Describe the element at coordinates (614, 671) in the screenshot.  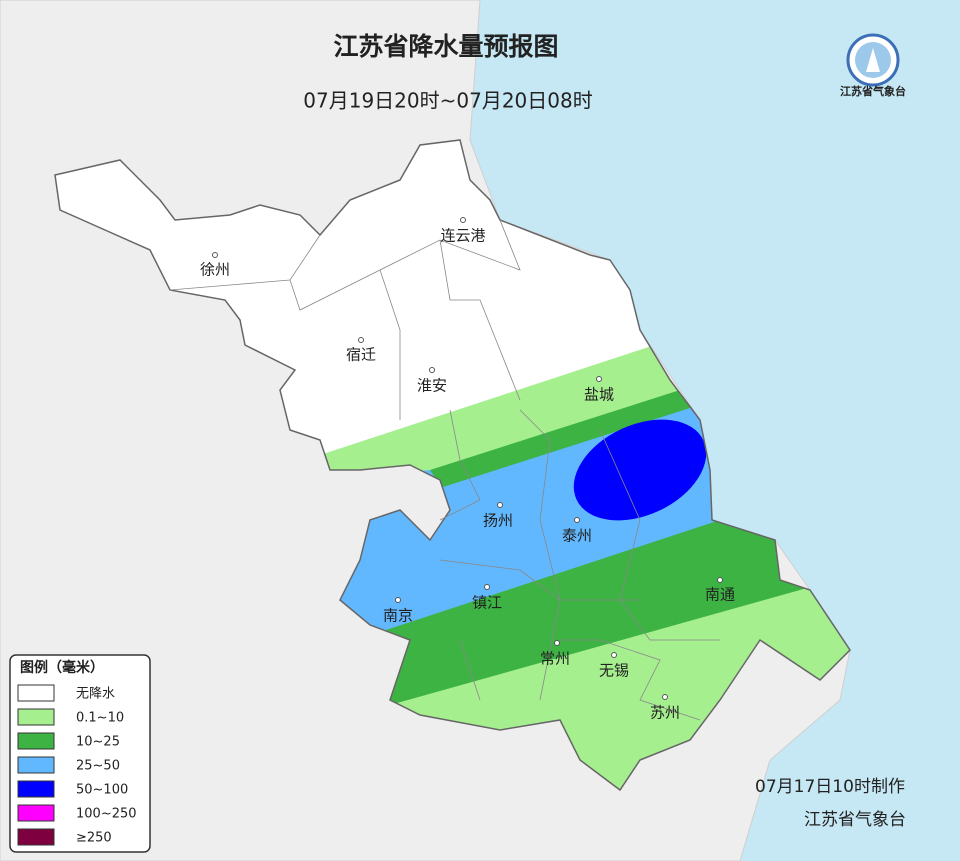
I see `city-label: 无锡` at that location.